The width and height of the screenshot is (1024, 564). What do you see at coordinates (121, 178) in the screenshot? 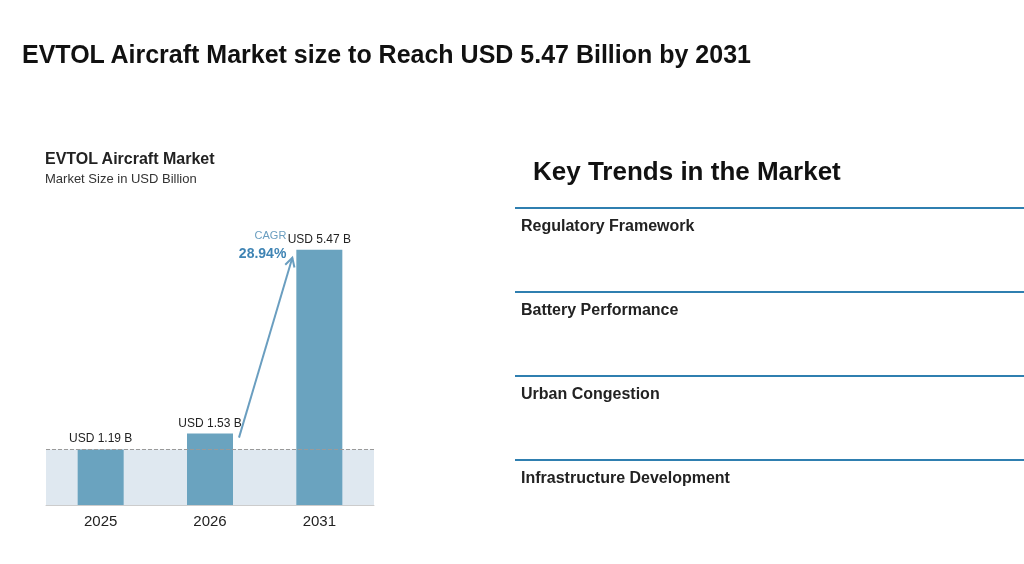
I see `chart-subtitle: Market Size in USD Billion` at bounding box center [121, 178].